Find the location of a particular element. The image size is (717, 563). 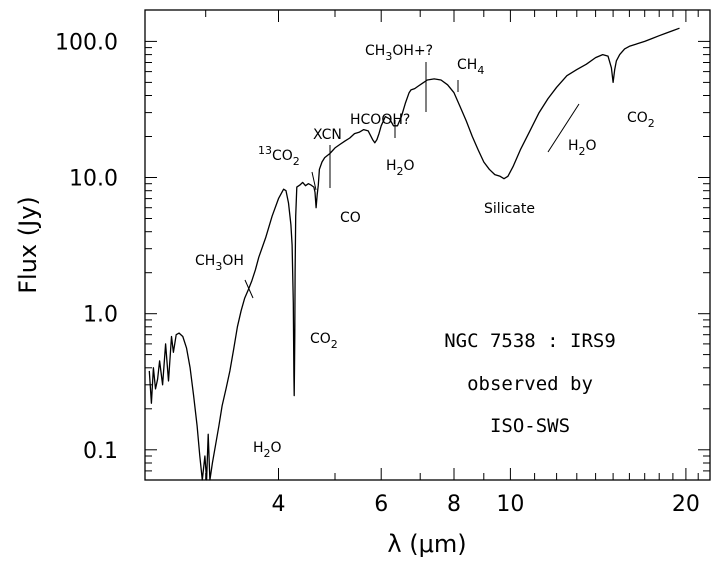

x-tick-label: 4 is located at coordinates (279, 504).